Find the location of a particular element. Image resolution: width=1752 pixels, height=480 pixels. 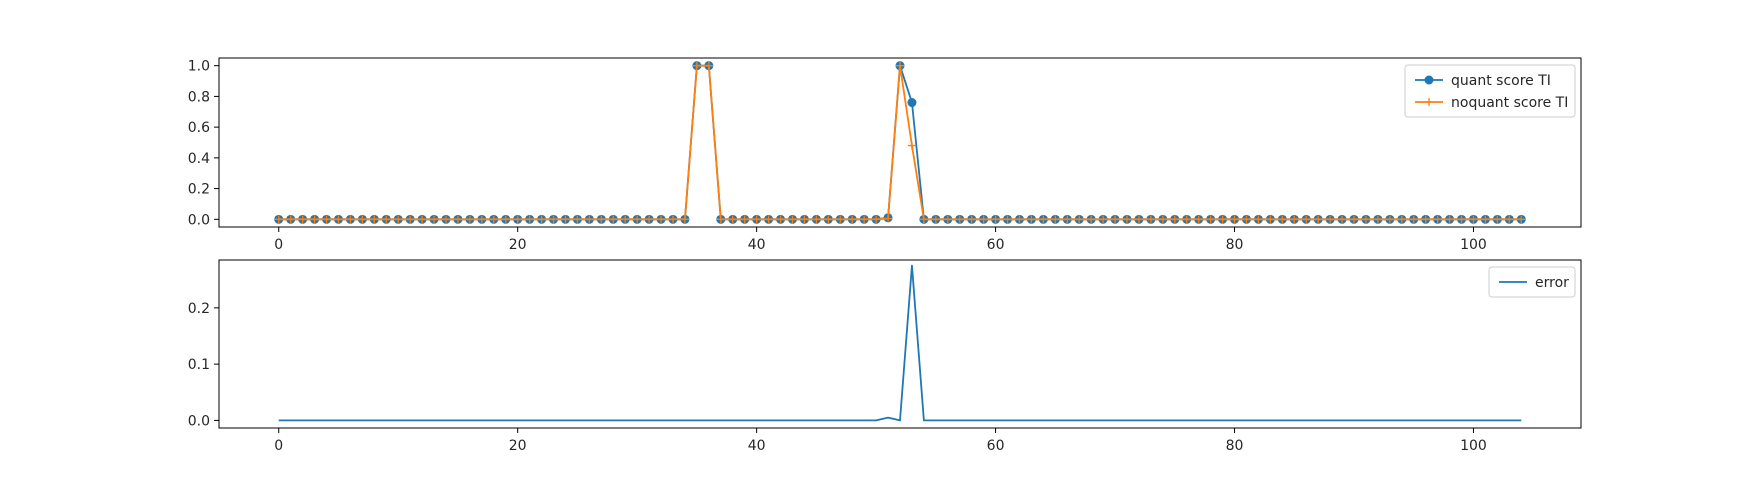

x-tick-label: 20 is located at coordinates (518, 446).